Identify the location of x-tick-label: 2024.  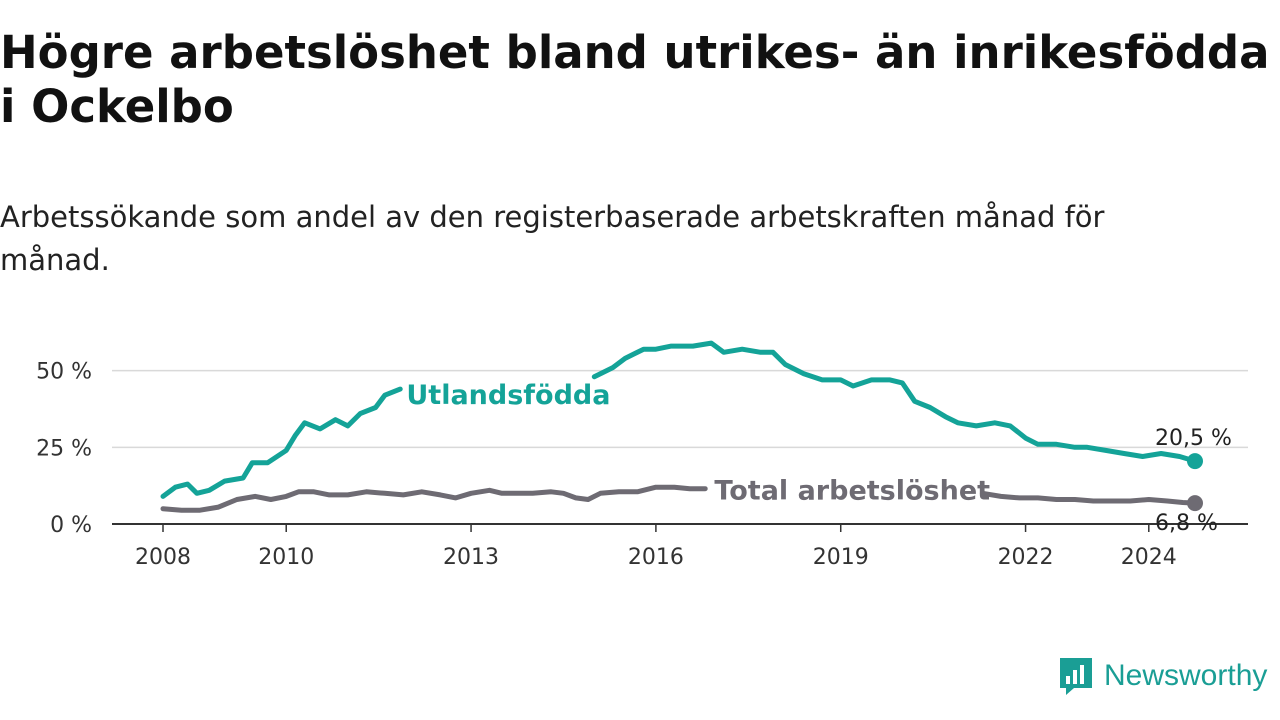
(1149, 557).